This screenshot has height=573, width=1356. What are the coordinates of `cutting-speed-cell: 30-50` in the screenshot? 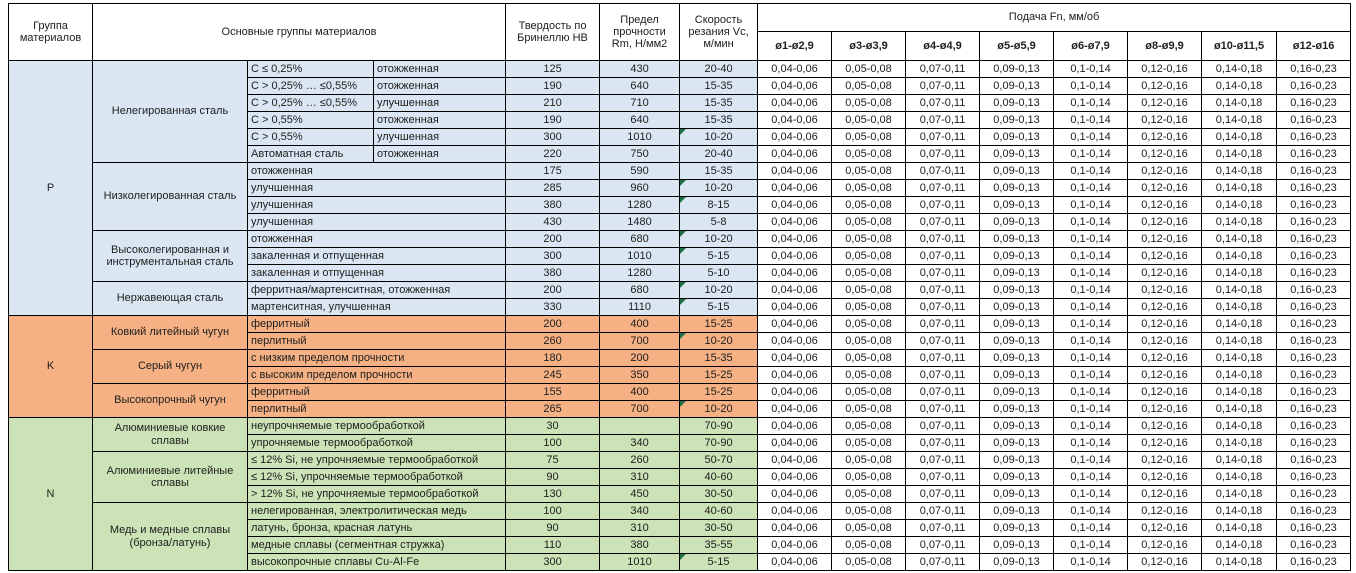 It's located at (719, 528).